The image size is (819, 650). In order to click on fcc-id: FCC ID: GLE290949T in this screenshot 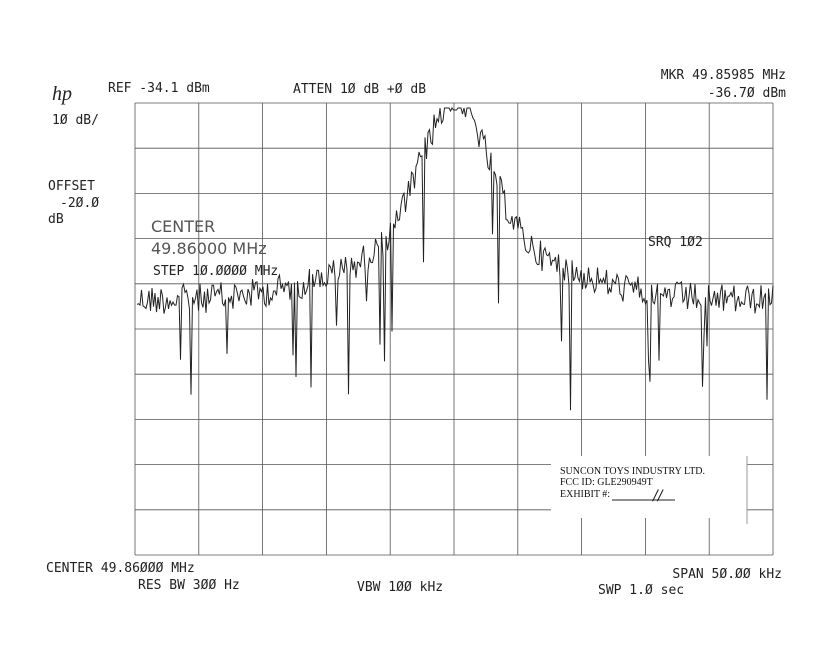, I will do `click(606, 482)`.